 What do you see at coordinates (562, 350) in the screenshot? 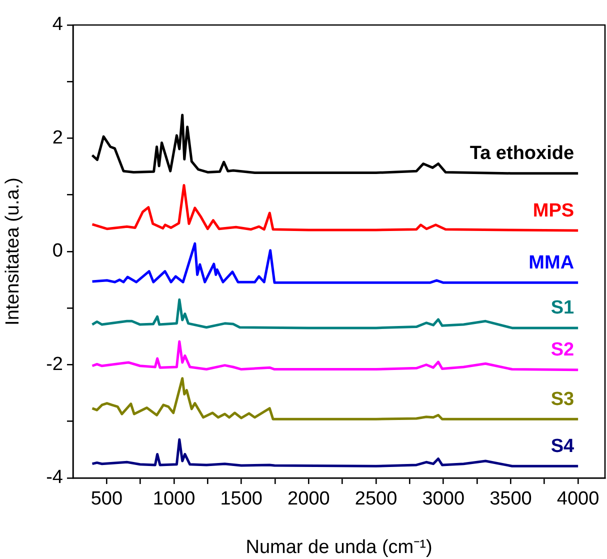
I see `series-label: S2` at bounding box center [562, 350].